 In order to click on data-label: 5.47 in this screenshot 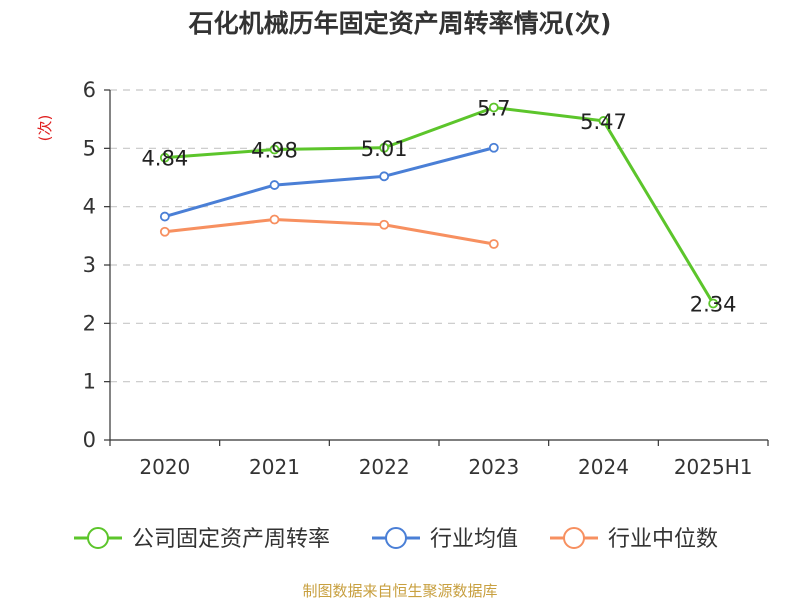, I will do `click(603, 122)`.